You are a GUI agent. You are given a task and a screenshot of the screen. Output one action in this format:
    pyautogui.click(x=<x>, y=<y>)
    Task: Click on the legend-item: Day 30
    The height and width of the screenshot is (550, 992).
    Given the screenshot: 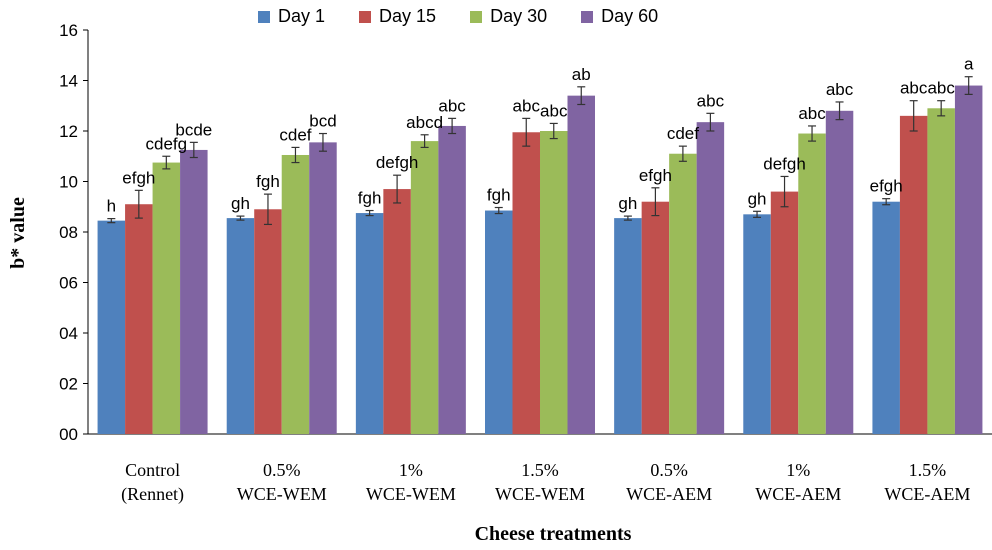 What is the action you would take?
    pyautogui.click(x=508, y=16)
    